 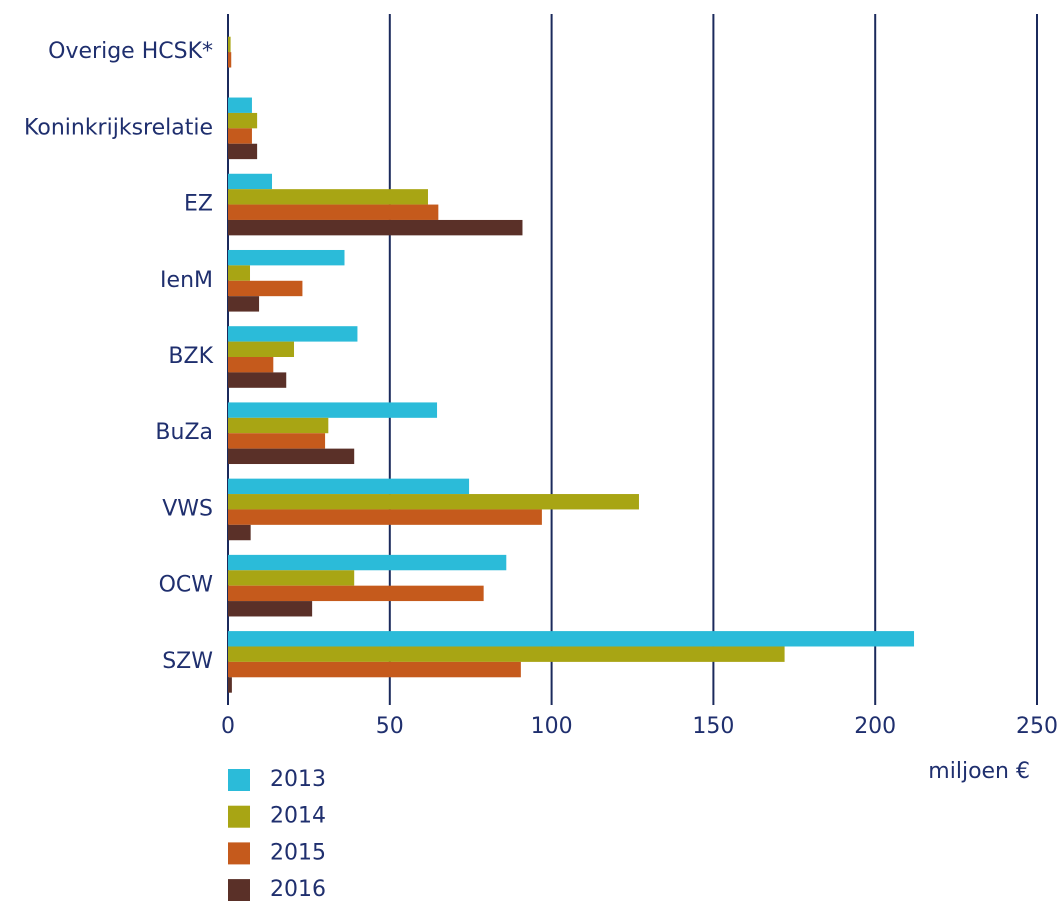 What do you see at coordinates (390, 726) in the screenshot?
I see `x-tick-label: 50` at bounding box center [390, 726].